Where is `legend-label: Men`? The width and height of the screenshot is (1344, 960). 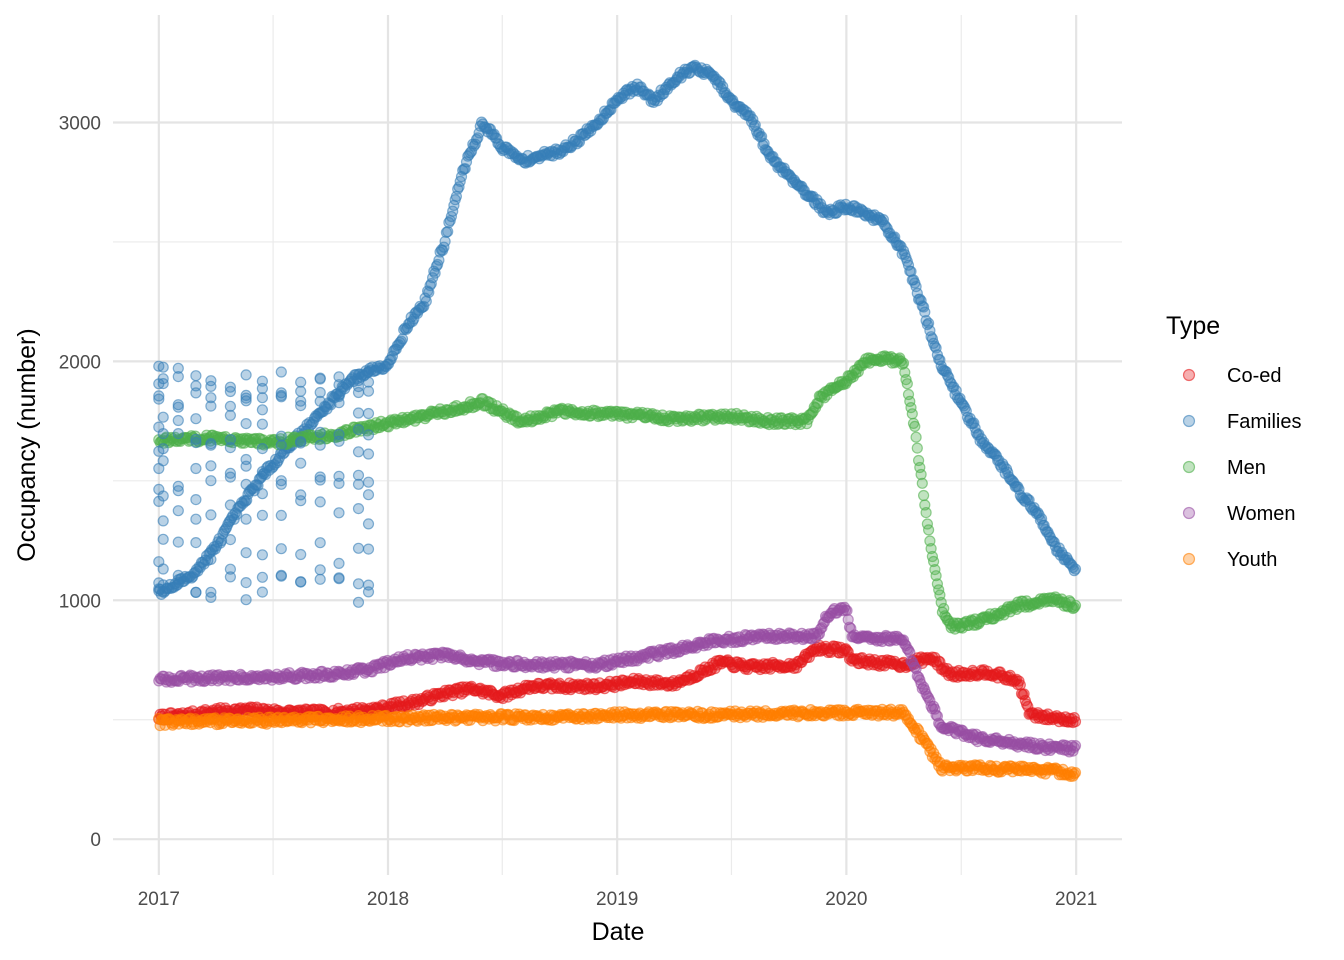 legend-label: Men is located at coordinates (1246, 468).